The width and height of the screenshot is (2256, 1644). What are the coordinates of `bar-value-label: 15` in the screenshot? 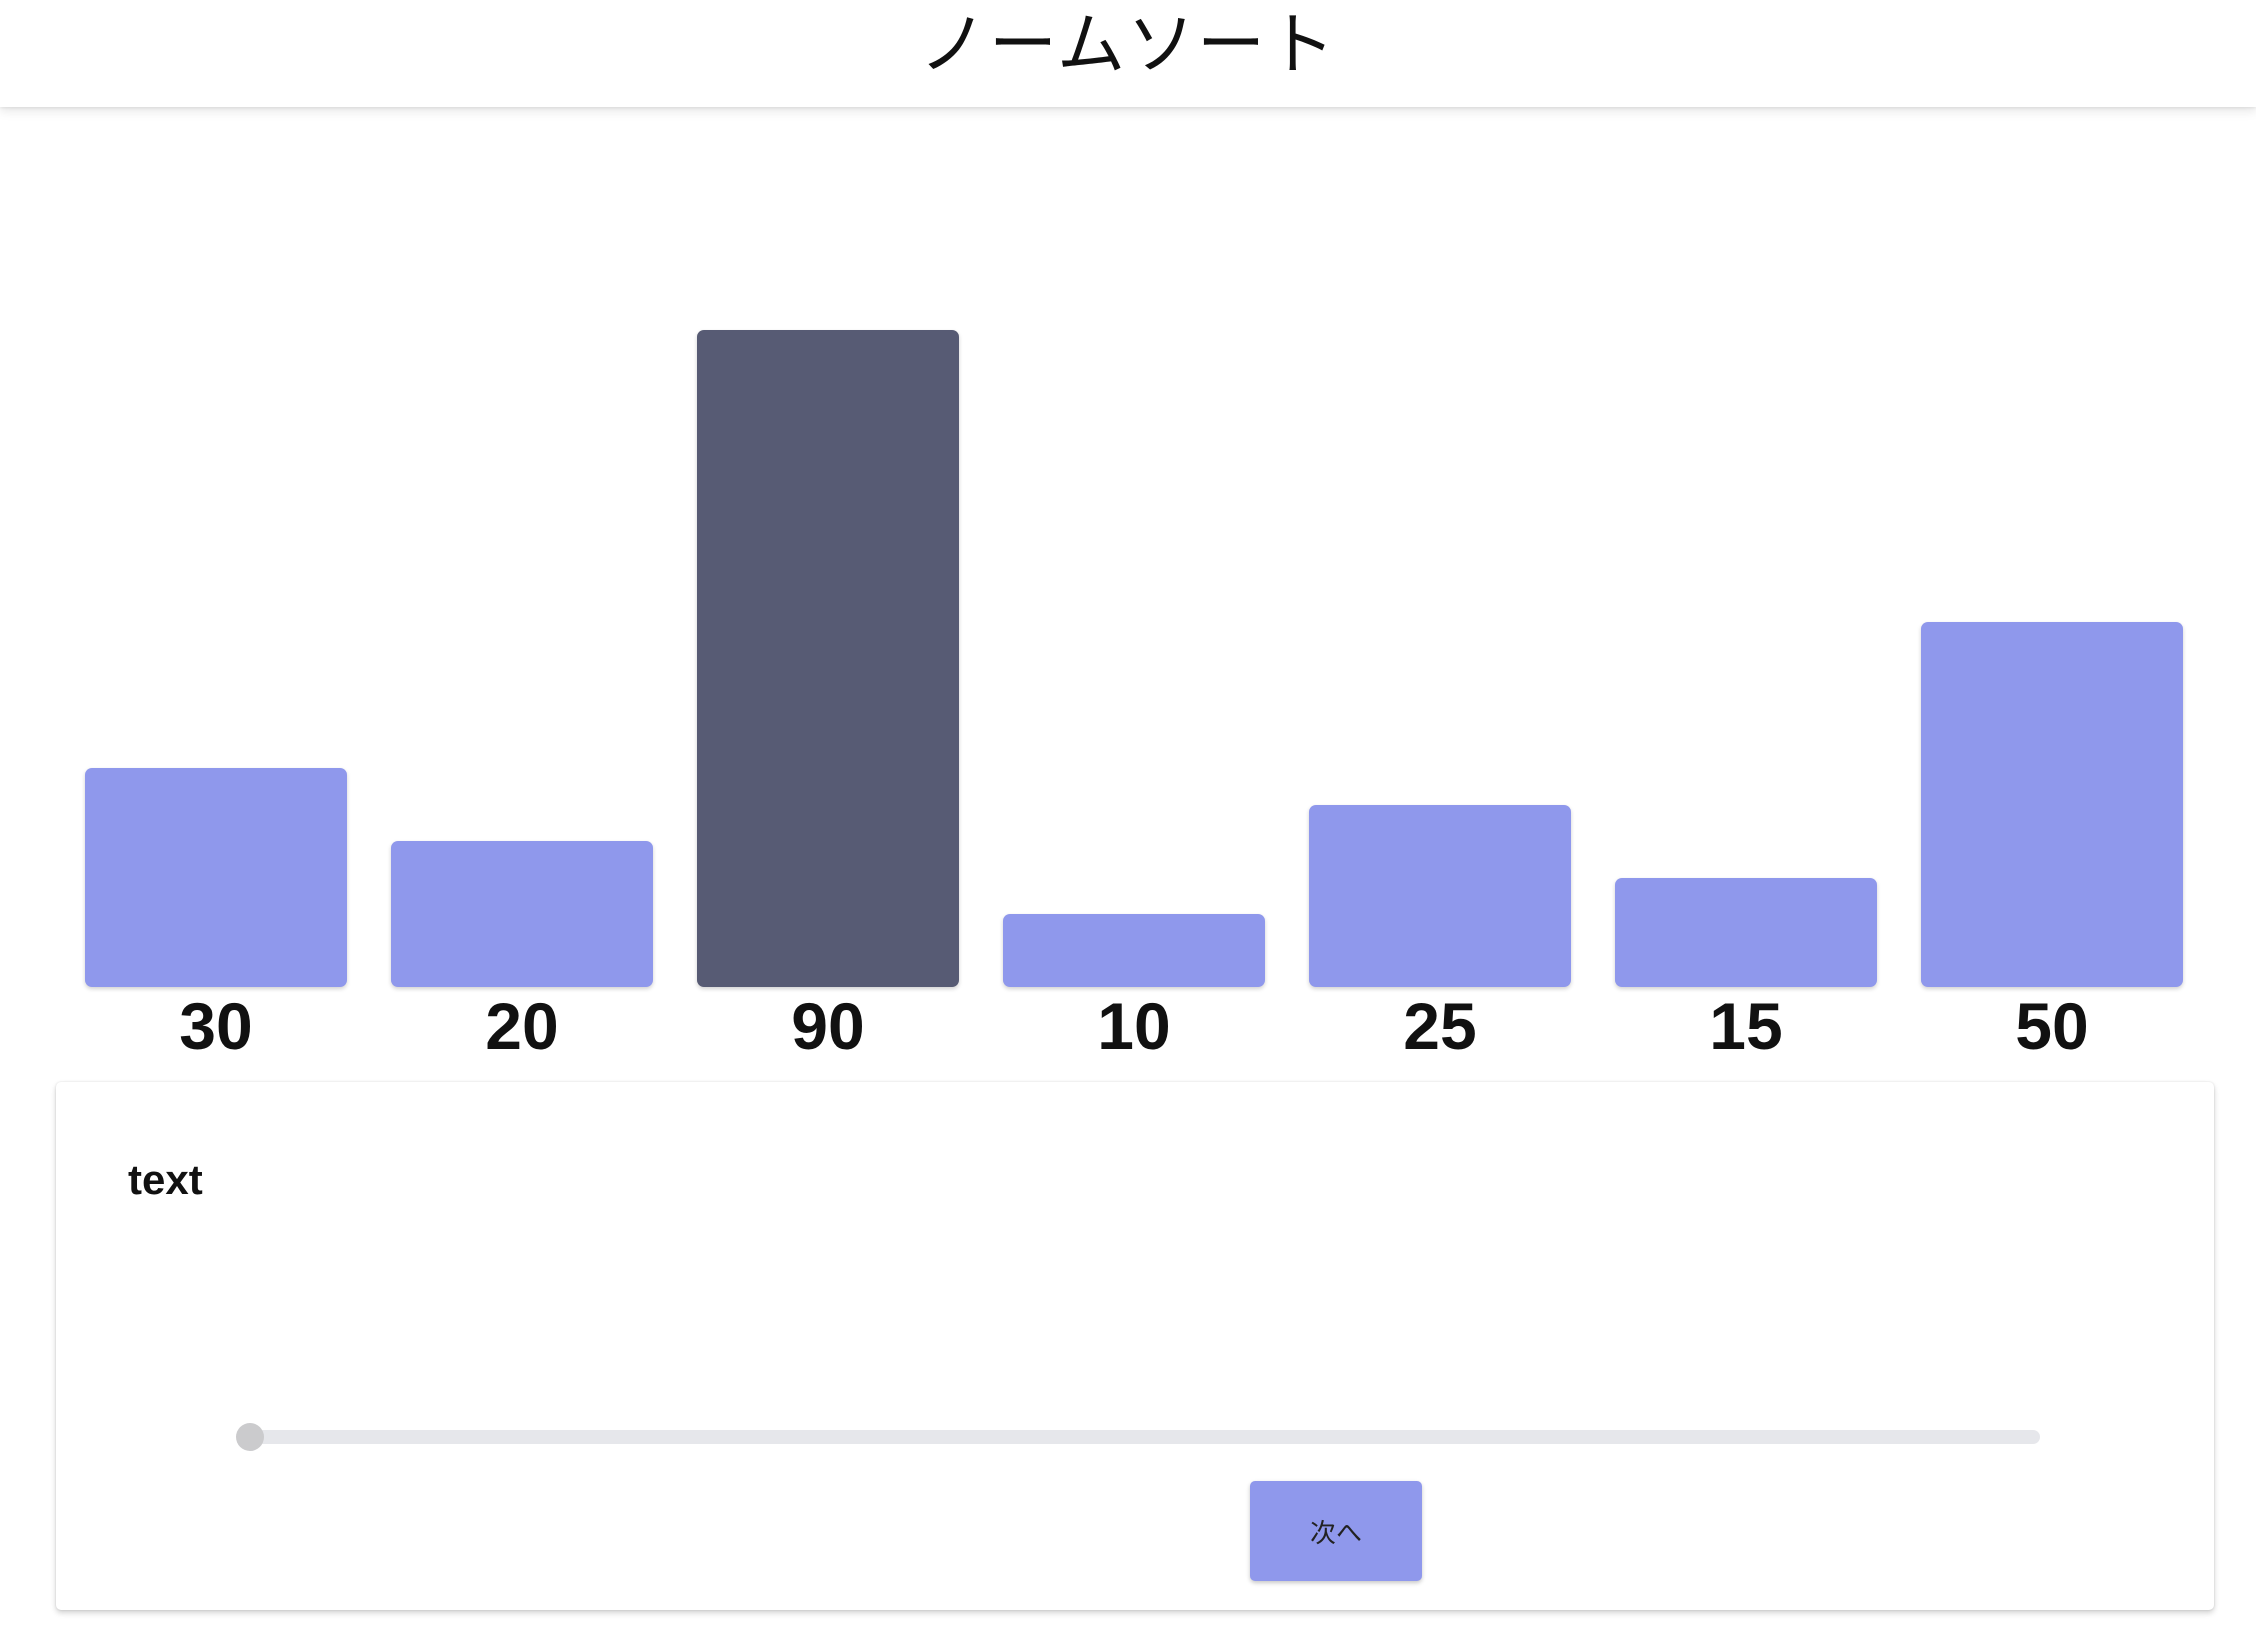 It's located at (1746, 1026).